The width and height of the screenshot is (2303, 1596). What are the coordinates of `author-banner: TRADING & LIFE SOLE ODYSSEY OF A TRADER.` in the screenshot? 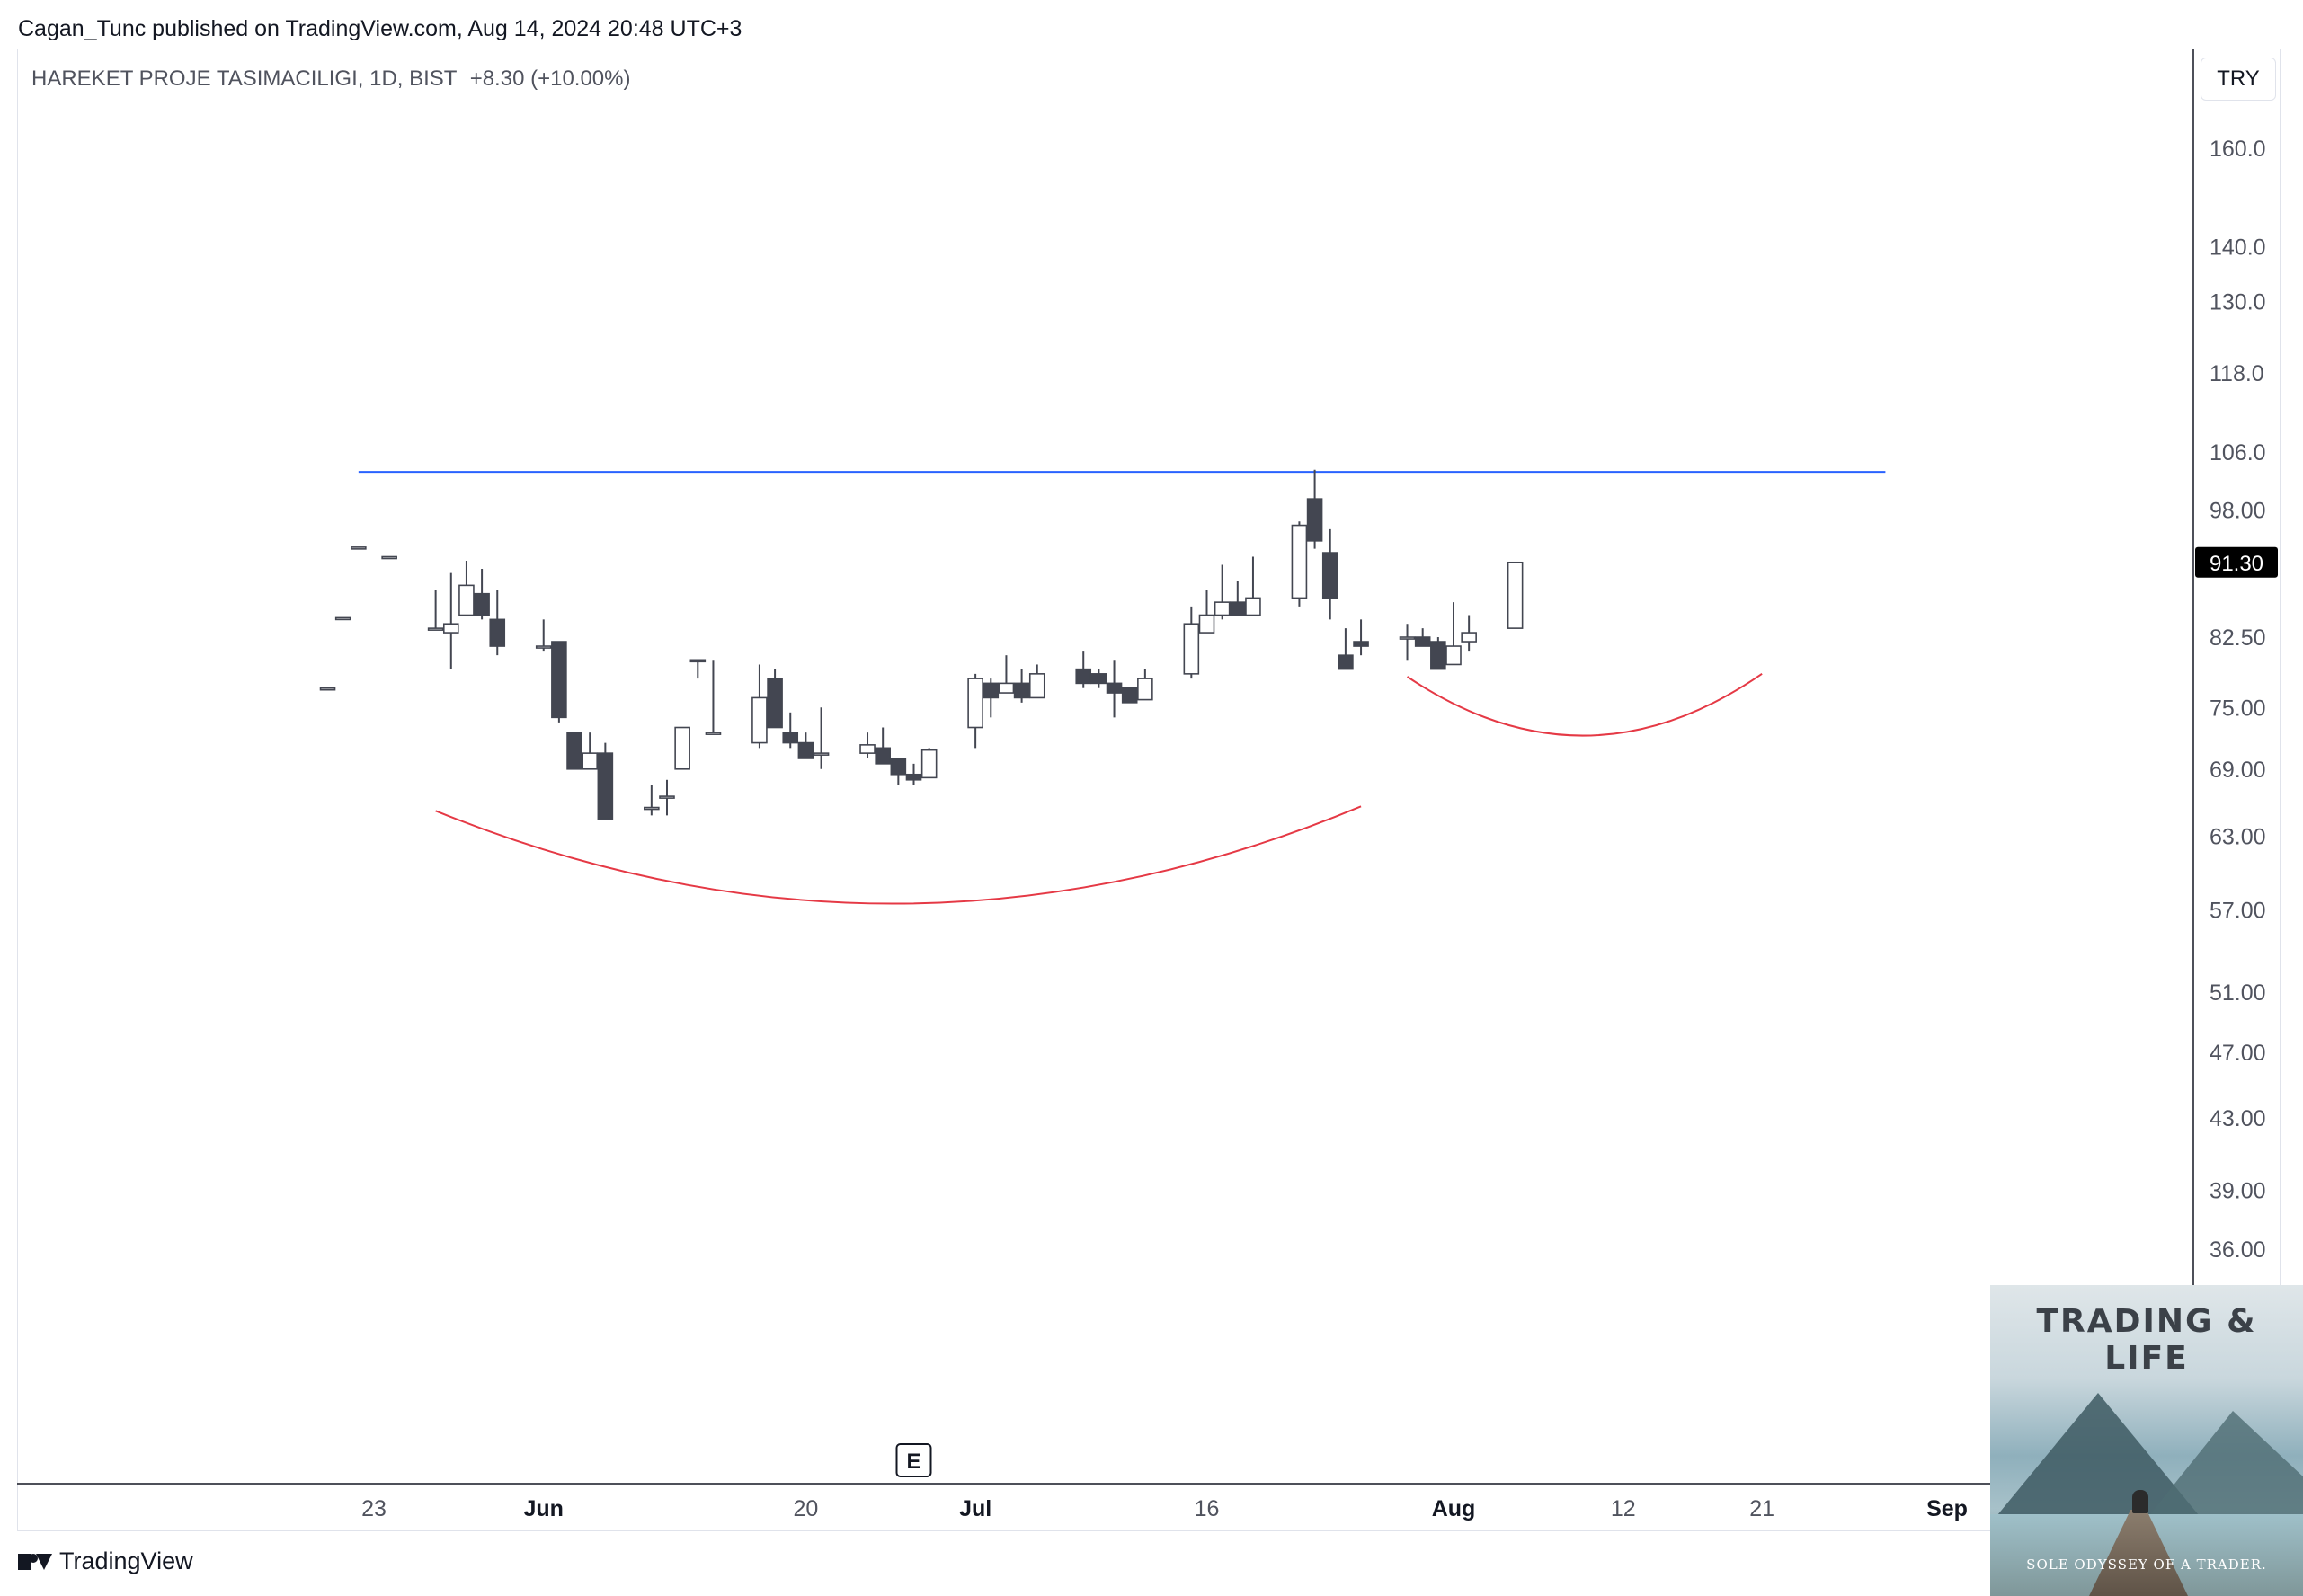 It's located at (2146, 1440).